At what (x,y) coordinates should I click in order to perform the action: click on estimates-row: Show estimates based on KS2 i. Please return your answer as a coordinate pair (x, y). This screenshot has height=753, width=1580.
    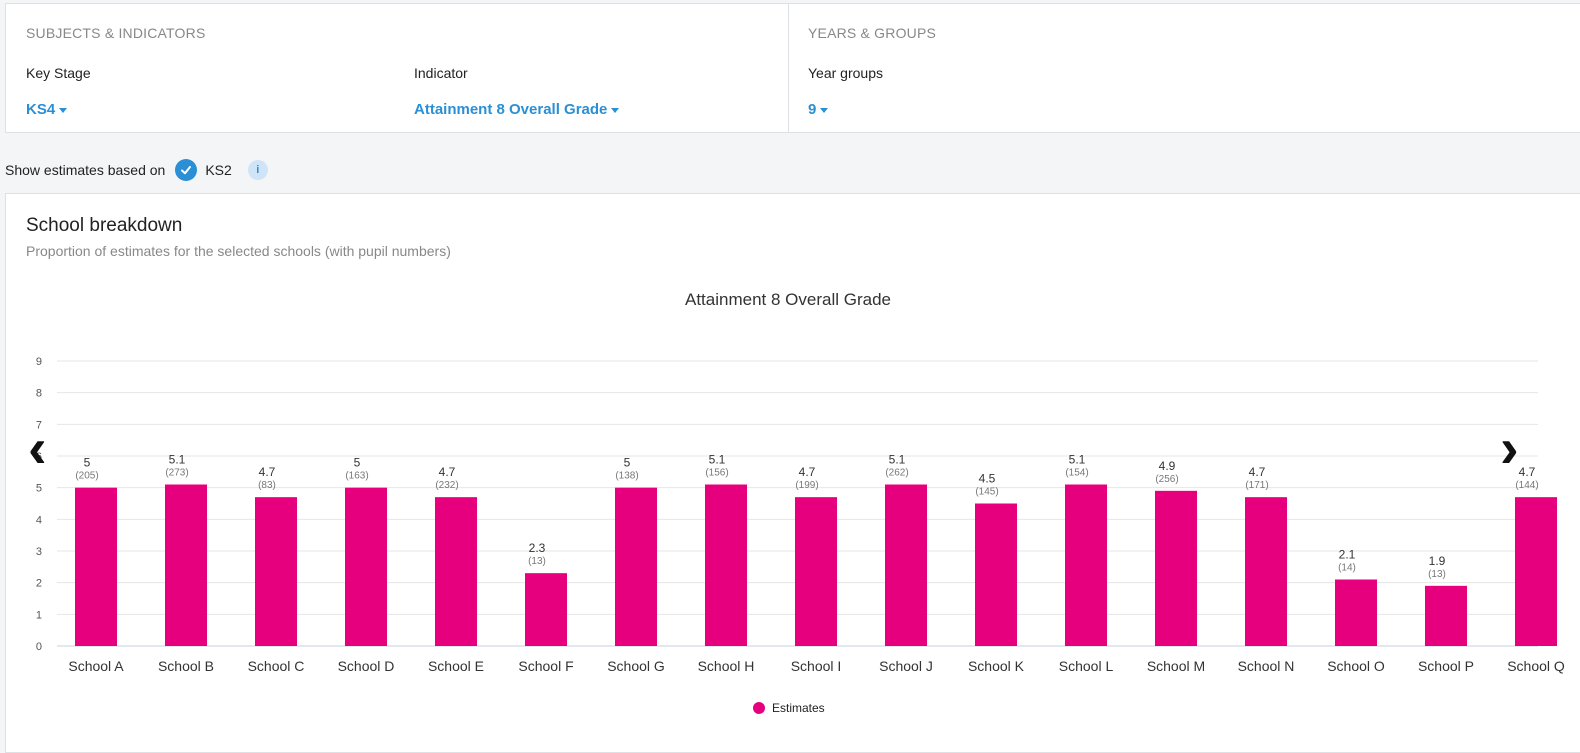
    Looking at the image, I should click on (136, 170).